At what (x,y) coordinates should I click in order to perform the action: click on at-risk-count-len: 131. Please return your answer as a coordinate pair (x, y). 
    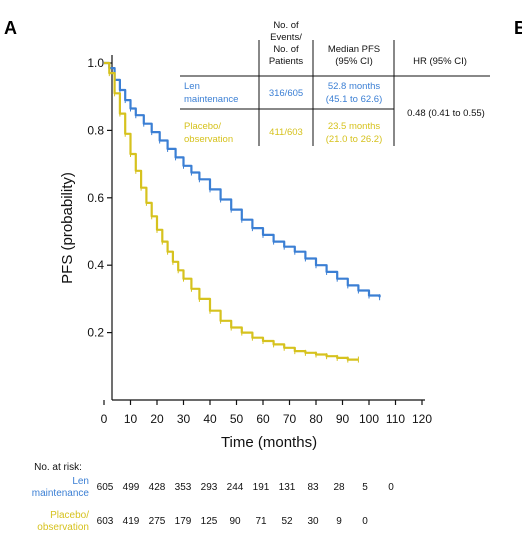
    Looking at the image, I should click on (287, 487).